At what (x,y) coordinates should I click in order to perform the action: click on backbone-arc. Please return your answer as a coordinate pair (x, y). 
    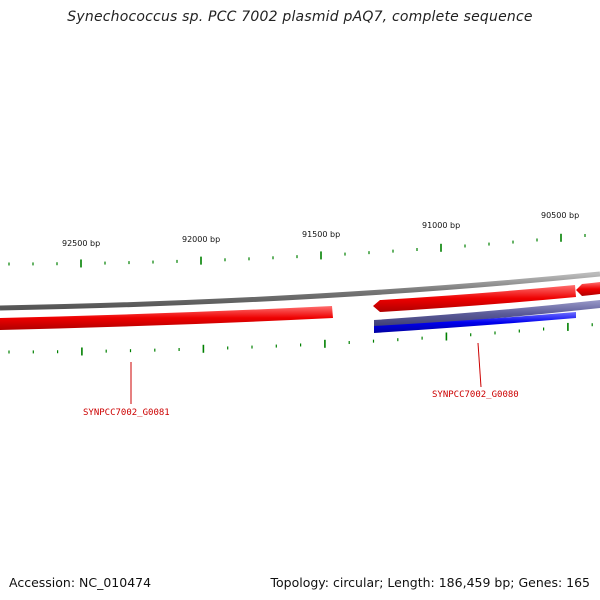
    Looking at the image, I should click on (300, 291).